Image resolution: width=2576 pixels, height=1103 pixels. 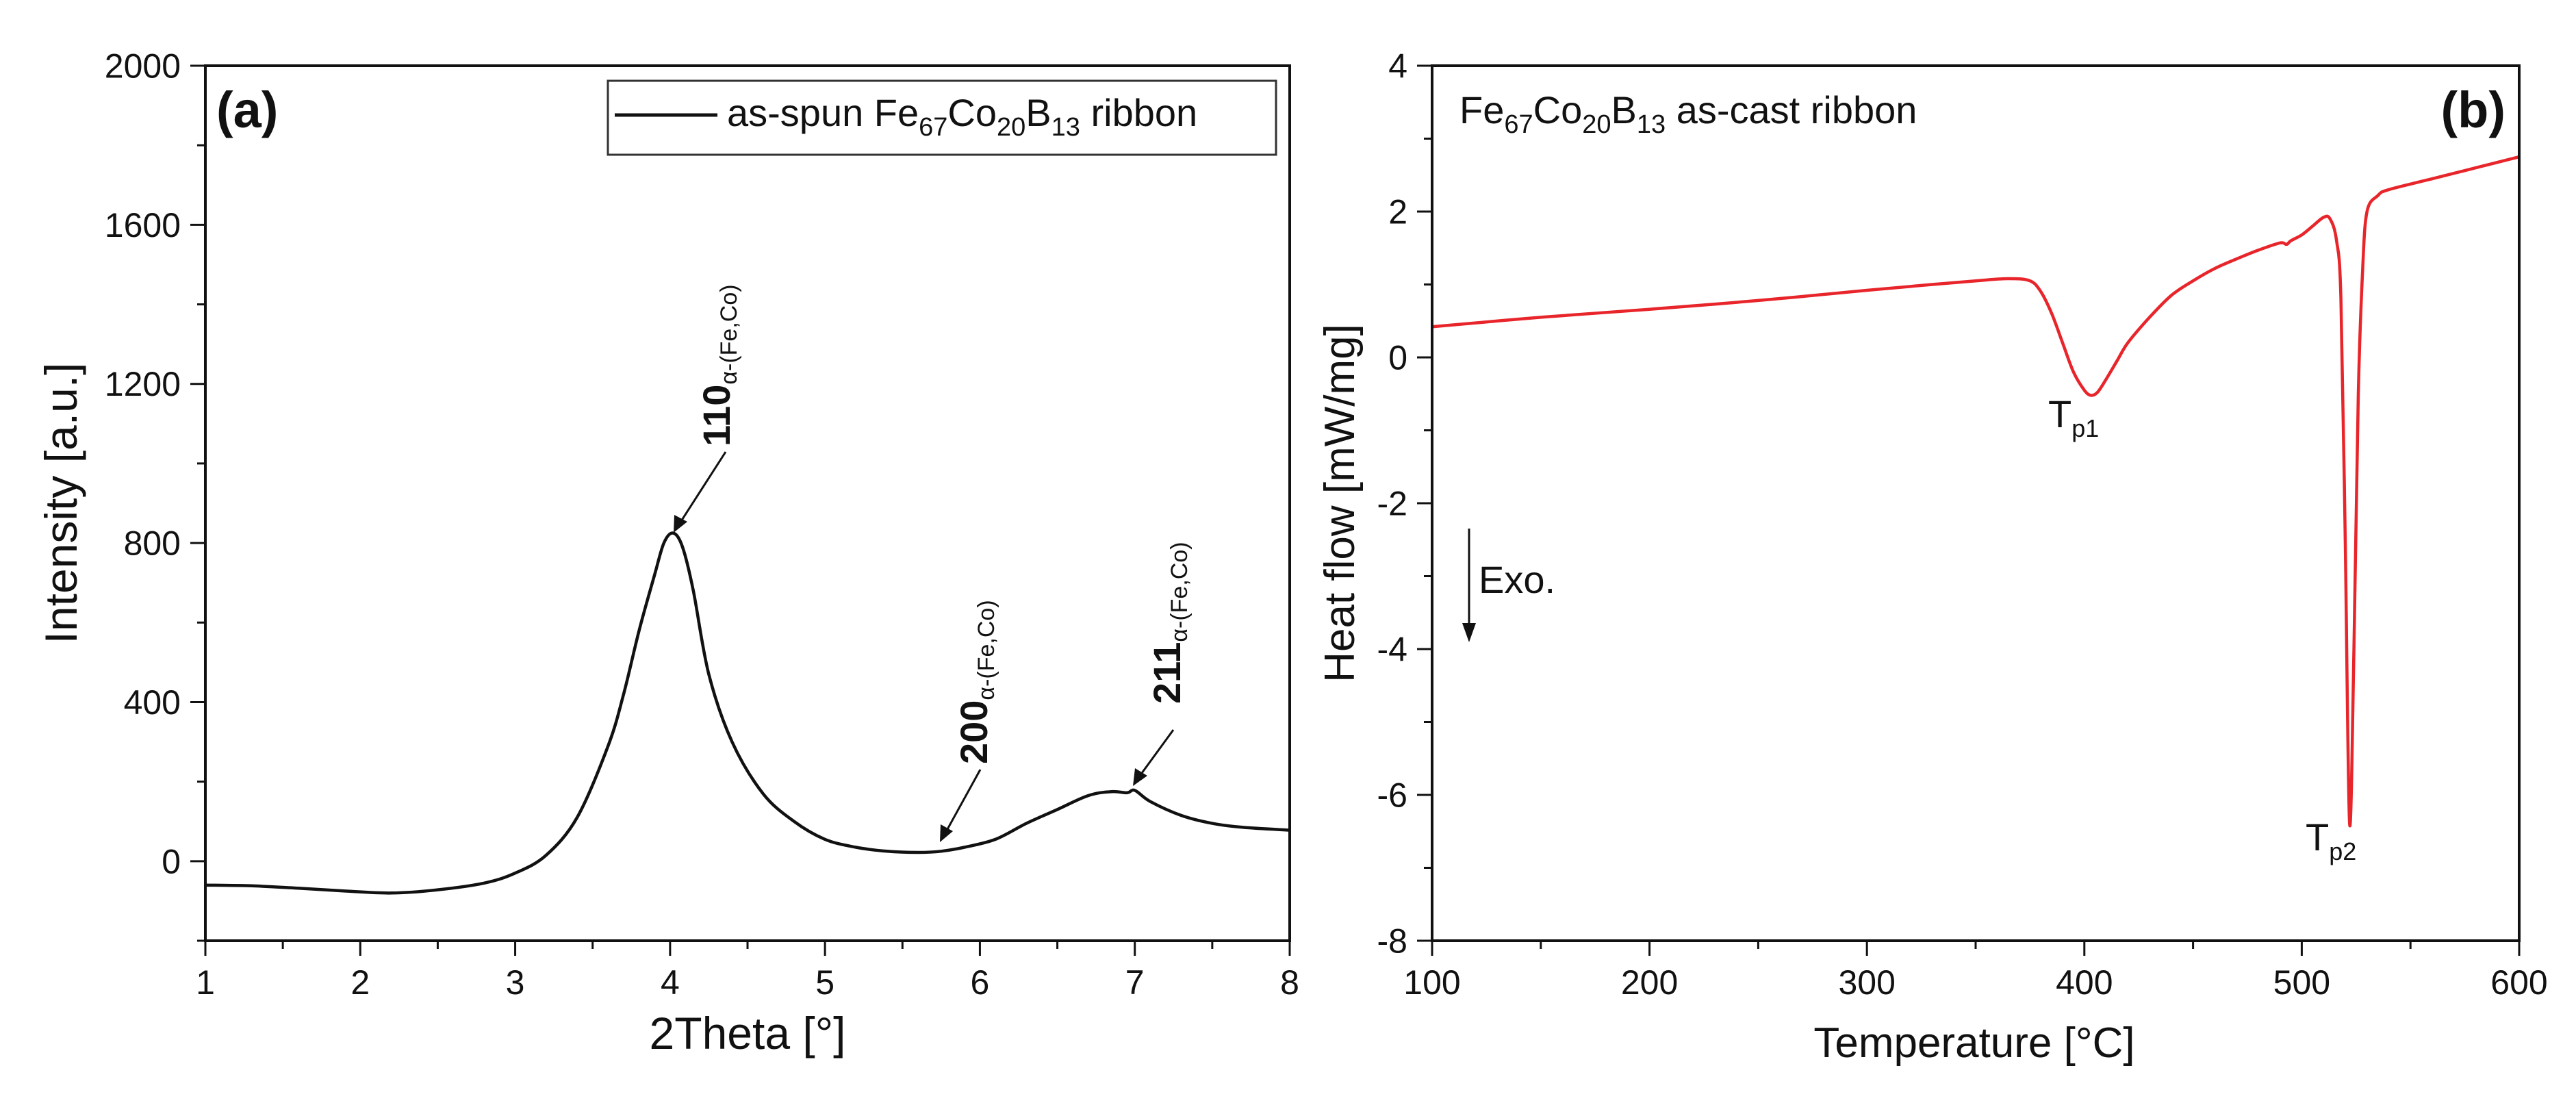 What do you see at coordinates (1392, 795) in the screenshot?
I see `b-y-tick-label: -6` at bounding box center [1392, 795].